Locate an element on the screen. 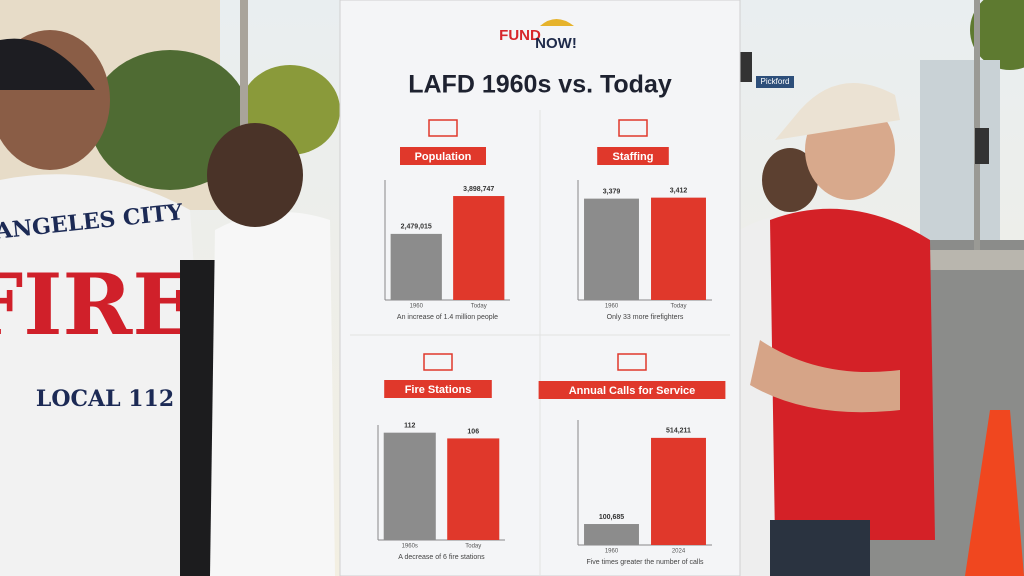 The width and height of the screenshot is (1024, 576). street-sign-text: Pickford is located at coordinates (775, 81).